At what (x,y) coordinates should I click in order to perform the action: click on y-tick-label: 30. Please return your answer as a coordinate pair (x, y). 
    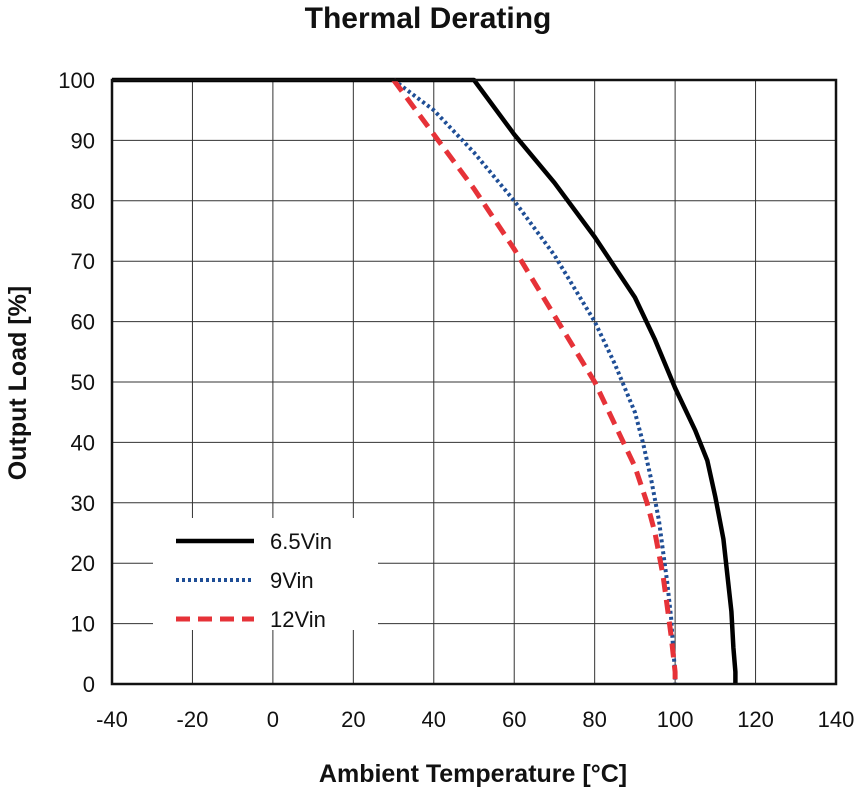
    Looking at the image, I should click on (83, 503).